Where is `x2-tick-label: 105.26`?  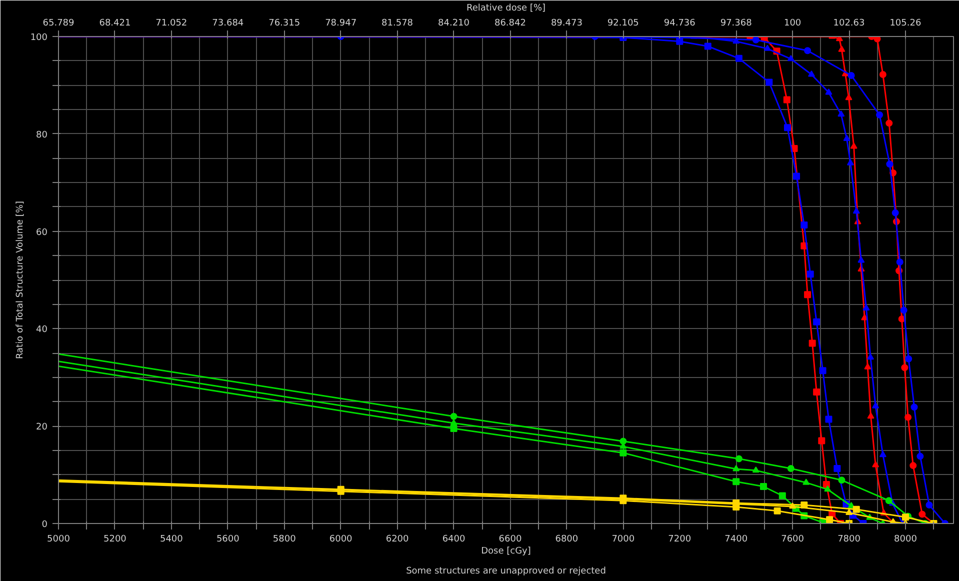 x2-tick-label: 105.26 is located at coordinates (906, 23).